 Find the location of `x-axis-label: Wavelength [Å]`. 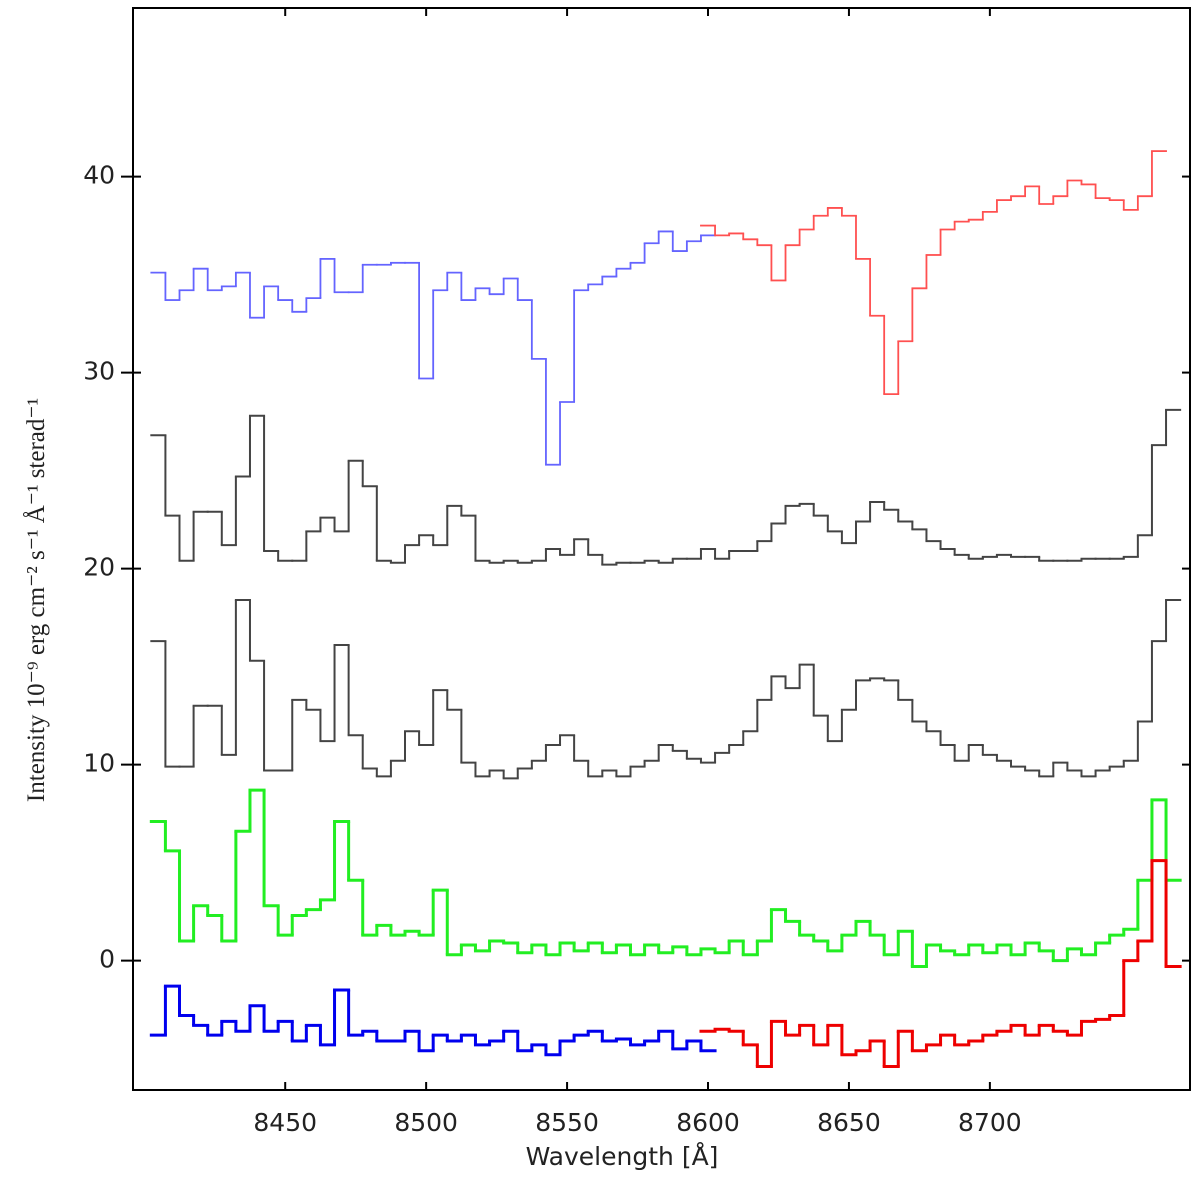

x-axis-label: Wavelength [Å] is located at coordinates (622, 1156).